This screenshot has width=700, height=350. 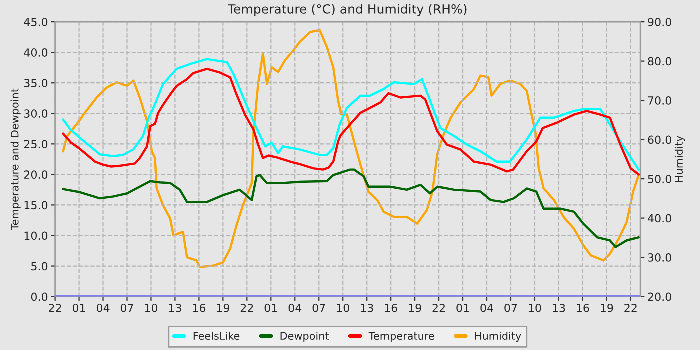 What do you see at coordinates (39, 297) in the screenshot?
I see `y-tick-label: 0.0` at bounding box center [39, 297].